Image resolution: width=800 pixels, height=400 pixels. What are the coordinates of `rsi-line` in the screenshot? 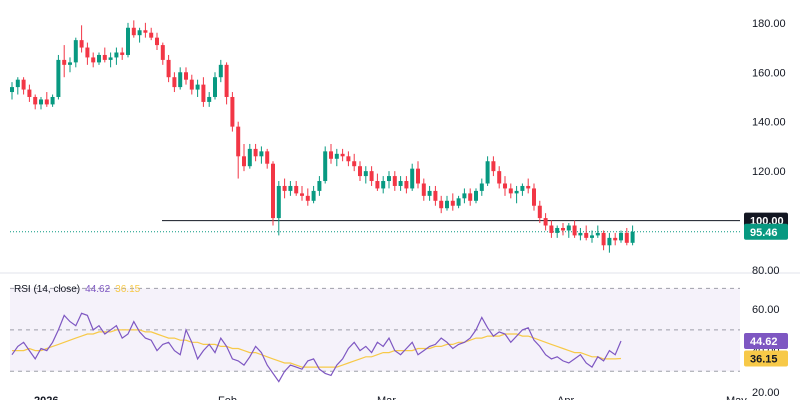 It's located at (316, 347).